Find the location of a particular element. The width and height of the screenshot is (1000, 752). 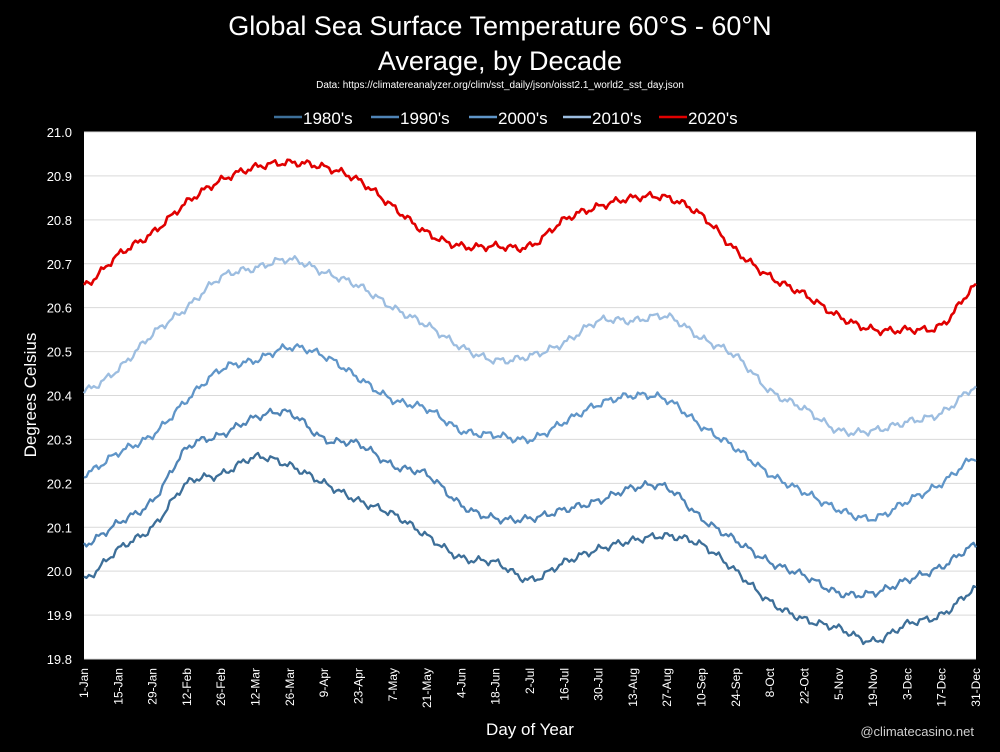

x-tick-label: 13-Aug is located at coordinates (633, 687).